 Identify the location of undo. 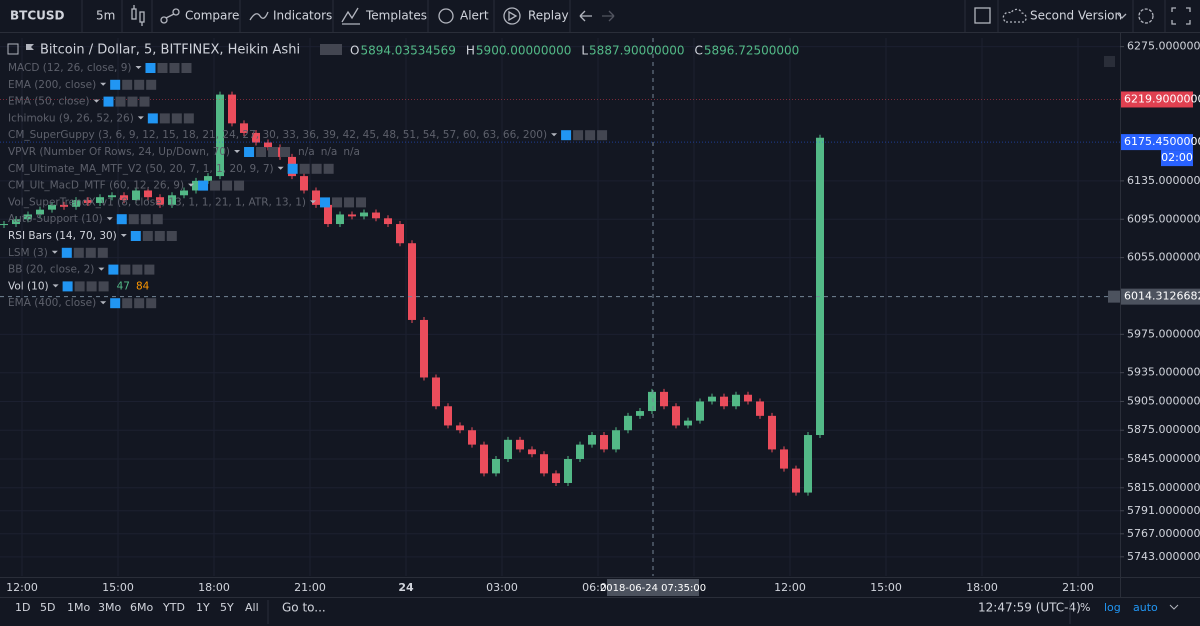
(585, 16).